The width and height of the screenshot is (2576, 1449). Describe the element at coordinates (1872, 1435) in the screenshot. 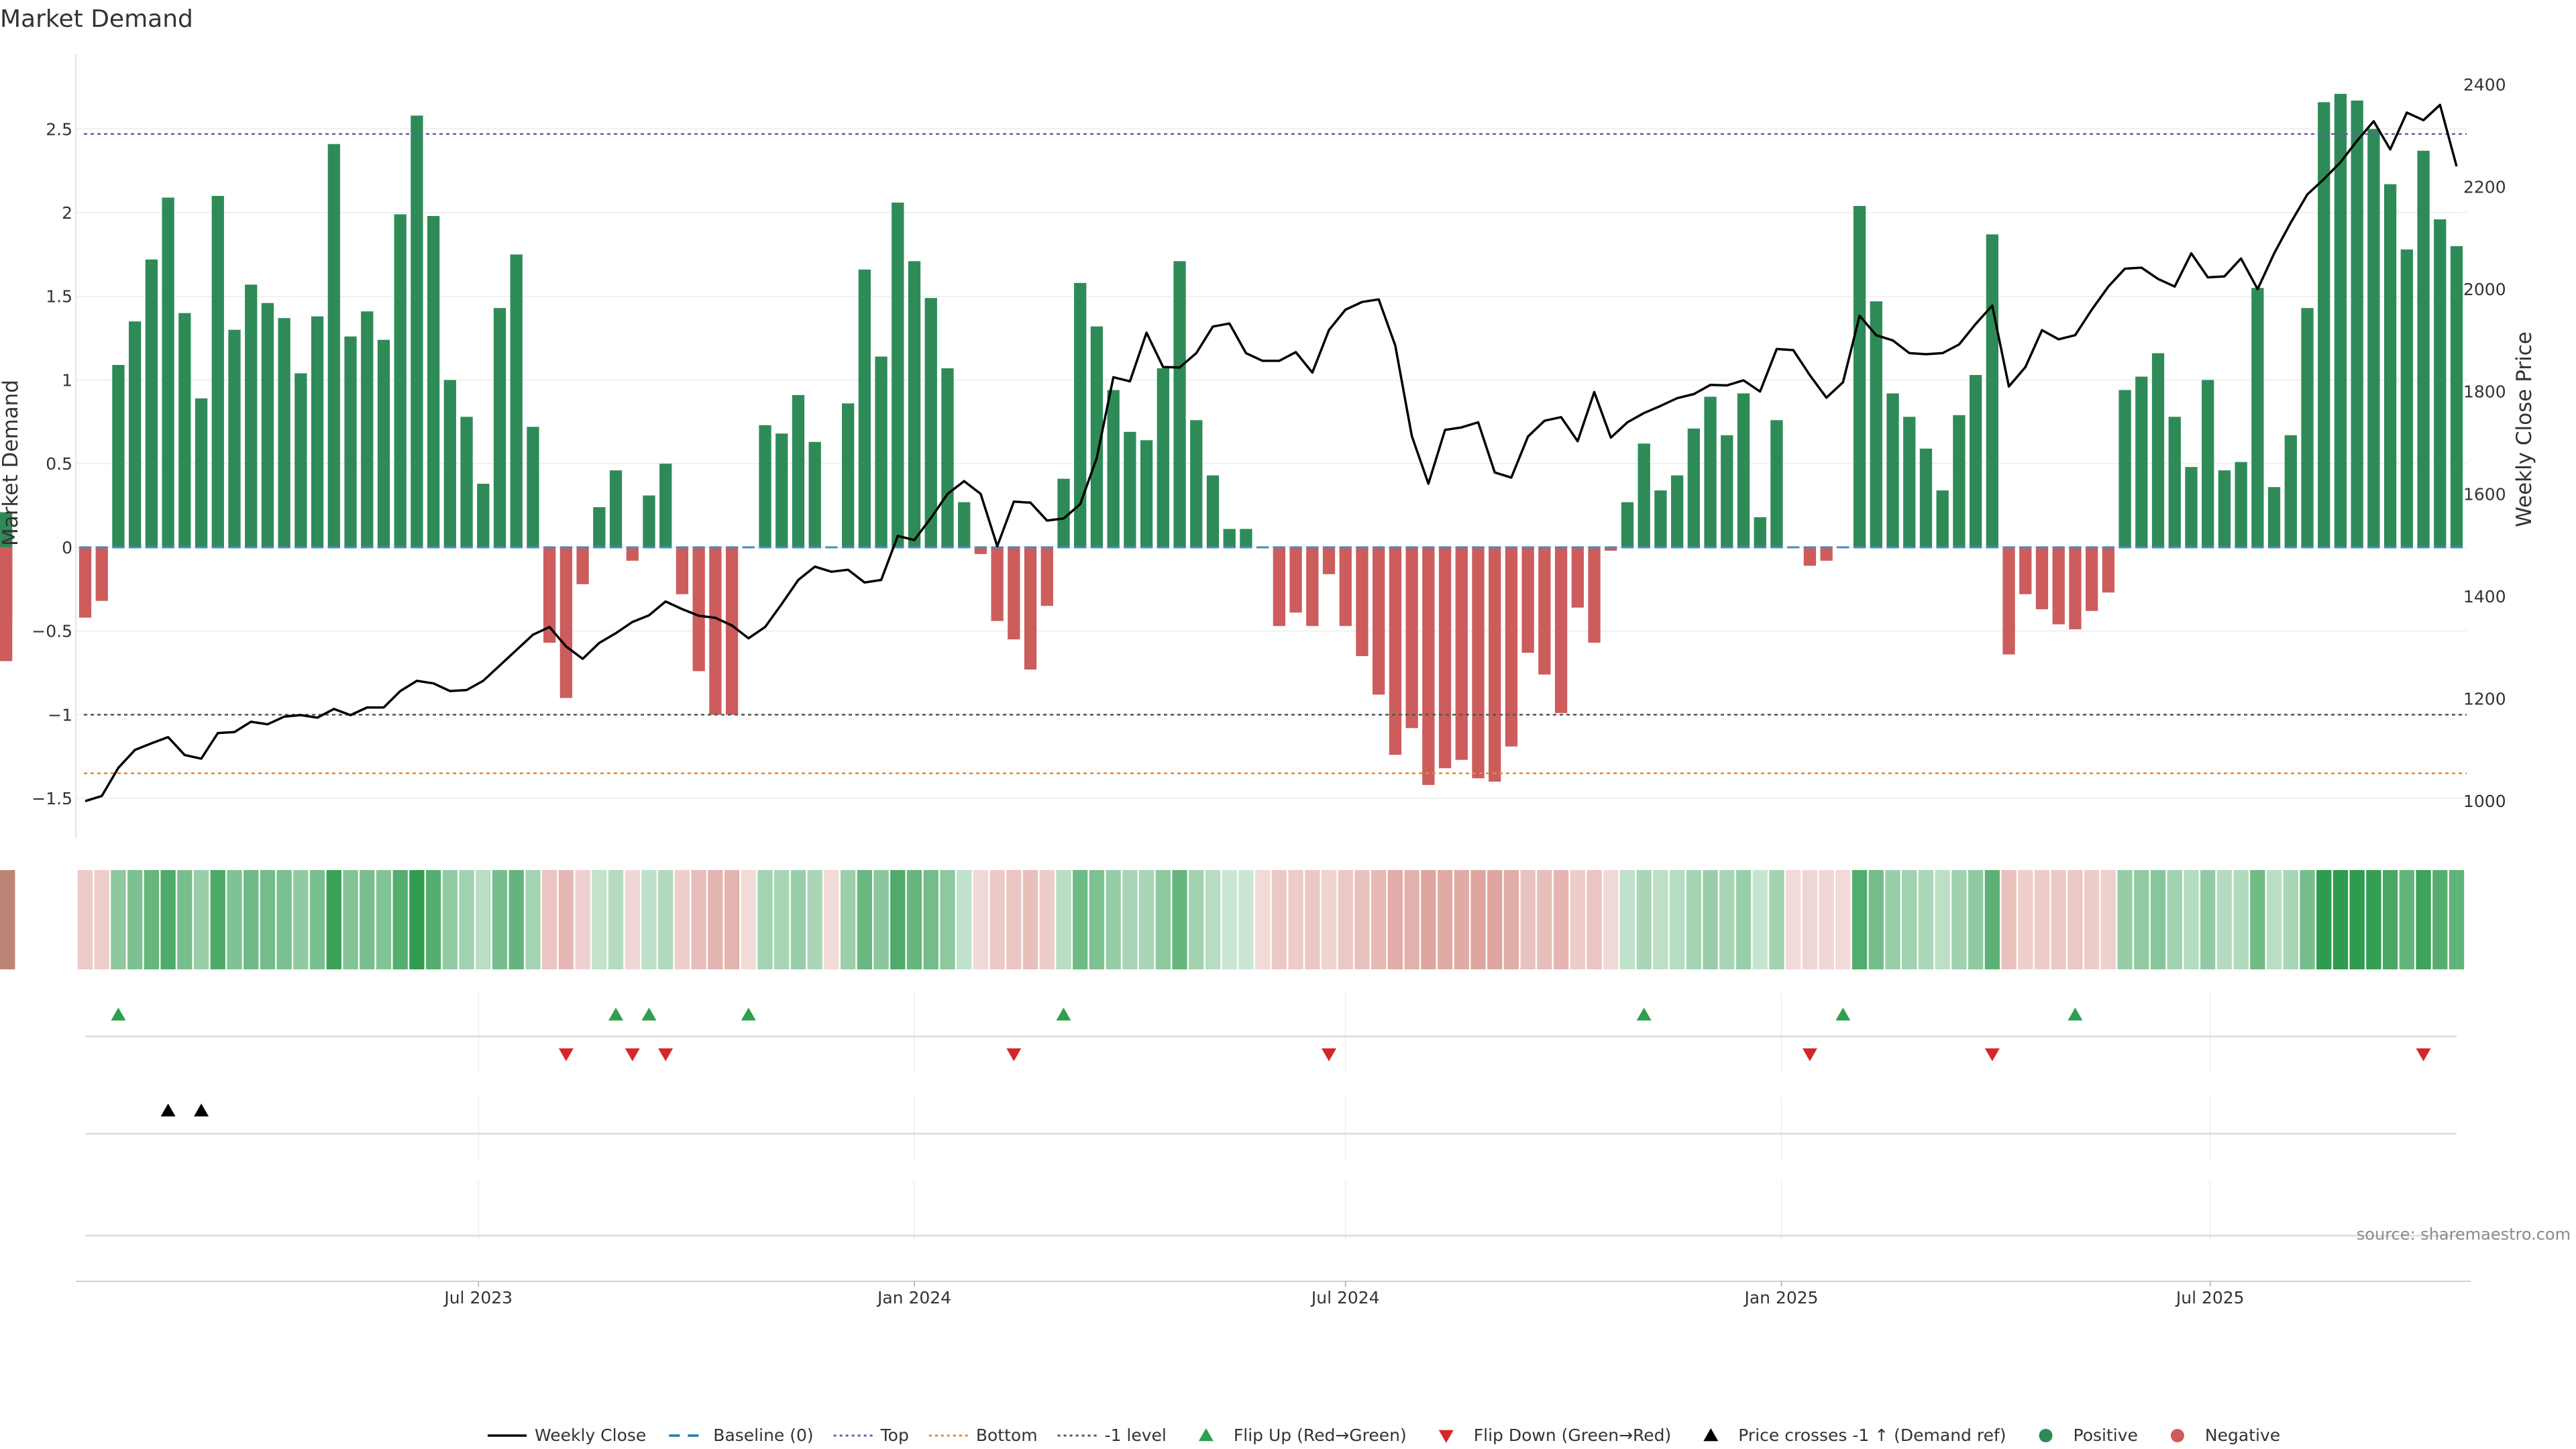

I see `legend-label: Price crosses -1 ↑ (Demand ref)` at that location.